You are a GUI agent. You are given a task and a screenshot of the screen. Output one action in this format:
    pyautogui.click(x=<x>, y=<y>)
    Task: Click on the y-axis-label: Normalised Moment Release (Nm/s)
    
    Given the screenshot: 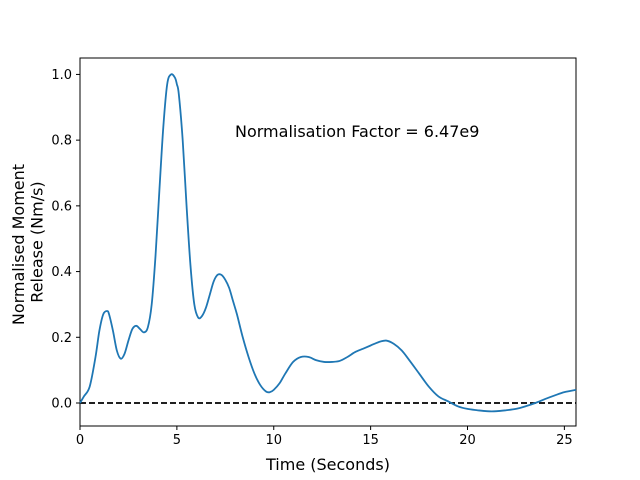 What is the action you would take?
    pyautogui.click(x=27, y=242)
    